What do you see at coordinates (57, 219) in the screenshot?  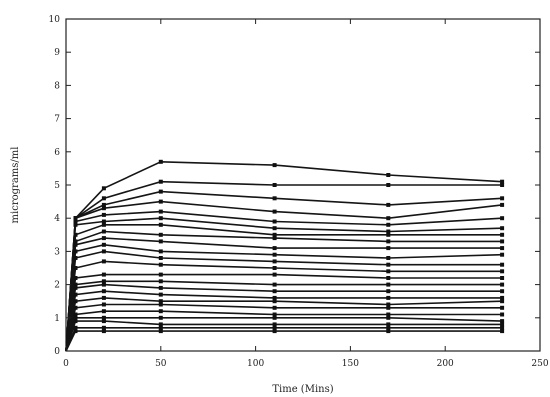 I see `y-tick-label: 4` at bounding box center [57, 219].